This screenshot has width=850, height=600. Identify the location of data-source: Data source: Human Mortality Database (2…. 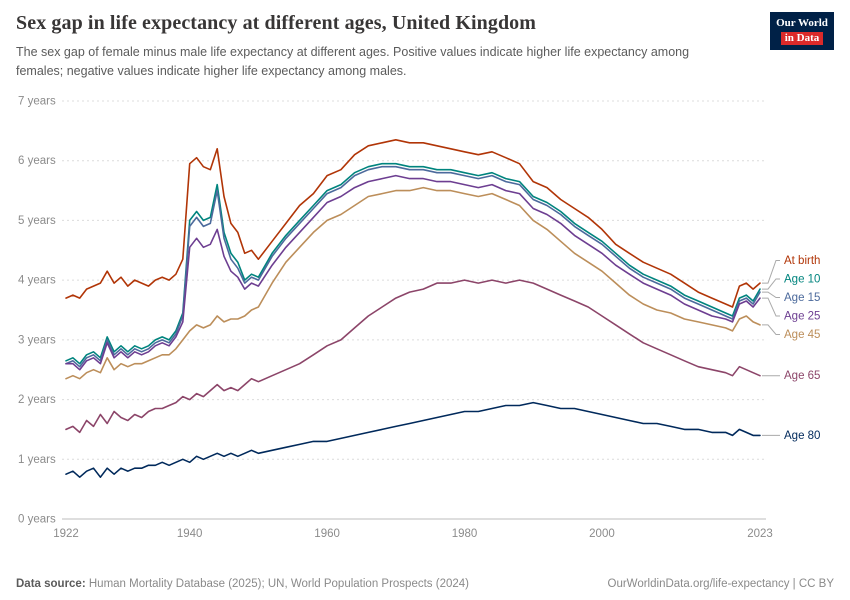
(242, 584).